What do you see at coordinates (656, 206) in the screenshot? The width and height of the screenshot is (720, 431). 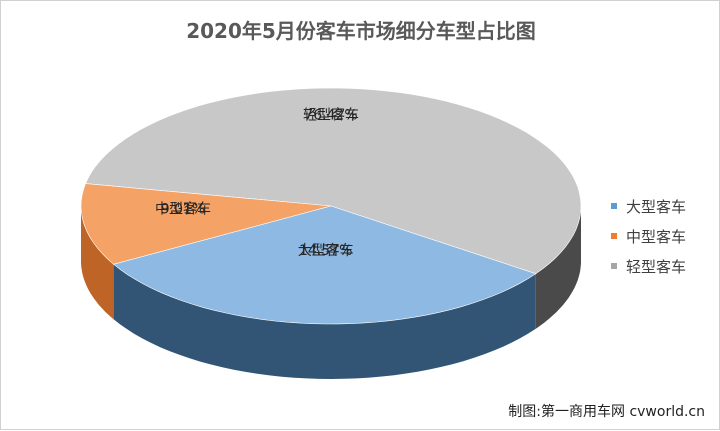 I see `legend-label-big: 大型客车` at bounding box center [656, 206].